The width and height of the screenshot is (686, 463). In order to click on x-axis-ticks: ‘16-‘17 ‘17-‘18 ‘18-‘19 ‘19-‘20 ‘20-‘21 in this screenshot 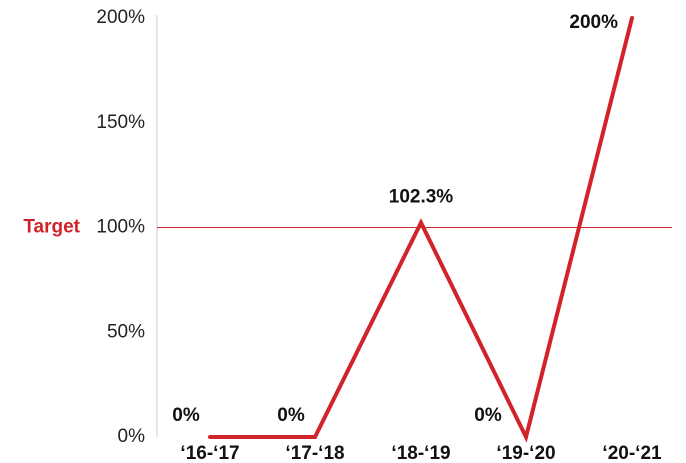, I will do `click(421, 453)`.